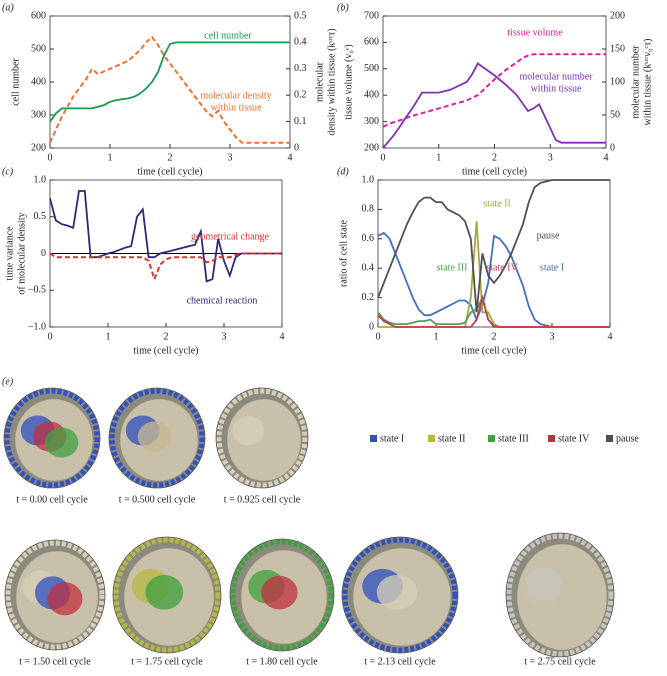 The height and width of the screenshot is (676, 667). What do you see at coordinates (452, 438) in the screenshot?
I see `legend-label: state II` at bounding box center [452, 438].